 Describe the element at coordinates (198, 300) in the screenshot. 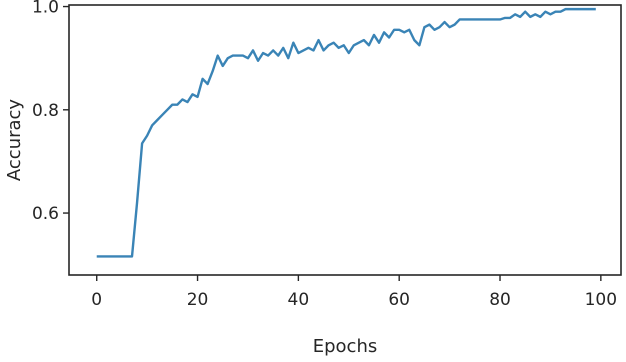

I see `x-tick-label: 20` at that location.